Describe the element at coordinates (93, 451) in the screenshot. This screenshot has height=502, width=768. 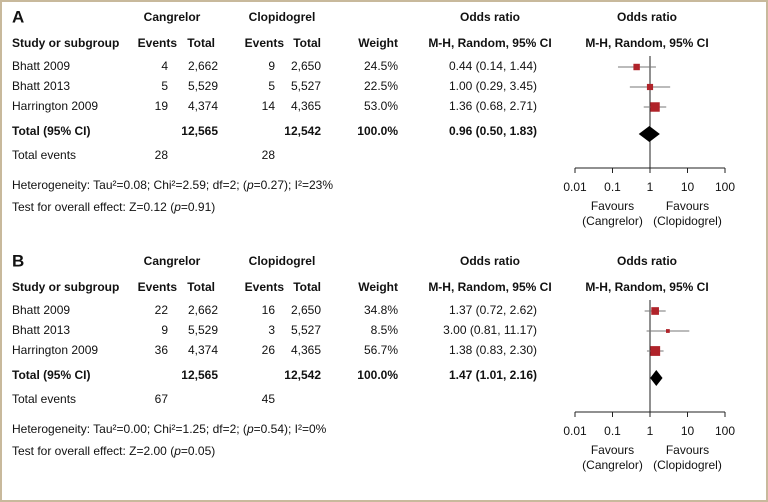
I see `overall-effect-part: Test for overall effect: Z=2.00 (` at that location.